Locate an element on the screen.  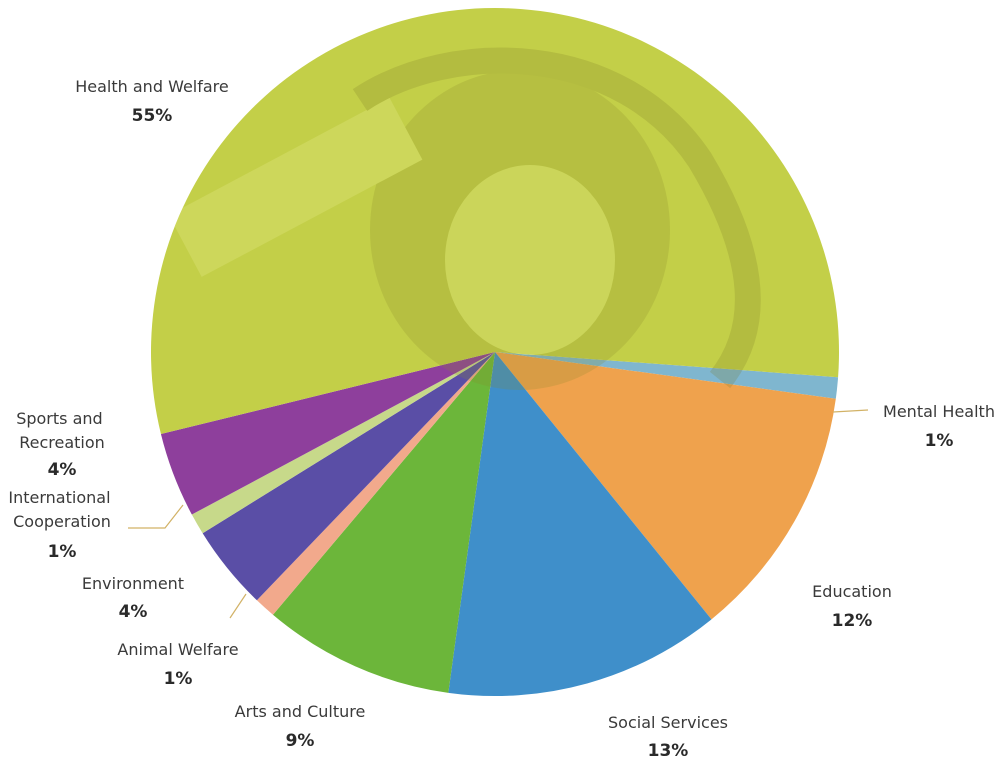
slice-mental-health is located at coordinates (667, 375).